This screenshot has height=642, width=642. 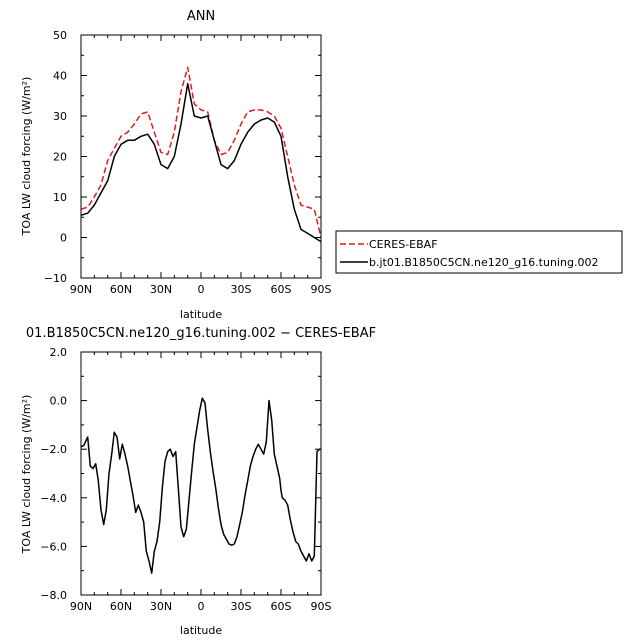 What do you see at coordinates (483, 262) in the screenshot?
I see `legend-label-model: b.jt01.B1850C5CN.ne120_g16.tuning.002` at bounding box center [483, 262].